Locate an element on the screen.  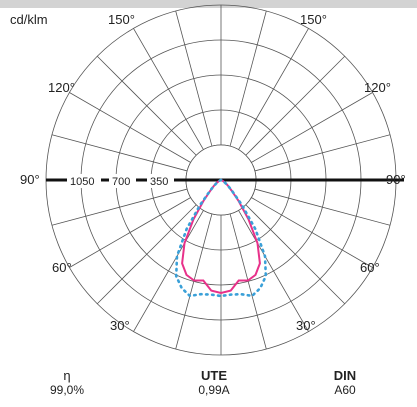
footer-ute-value: 0,99A is located at coordinates (214, 390).